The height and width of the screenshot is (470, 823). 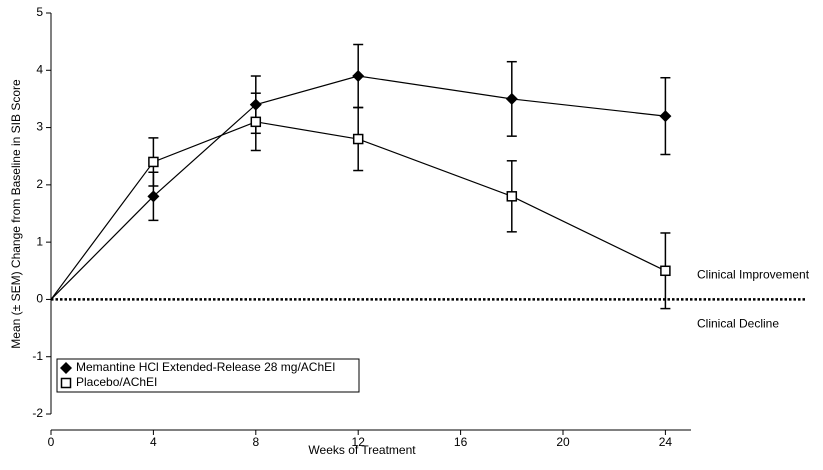 What do you see at coordinates (362, 450) in the screenshot?
I see `x-axis-label: Weeks of Treatment` at bounding box center [362, 450].